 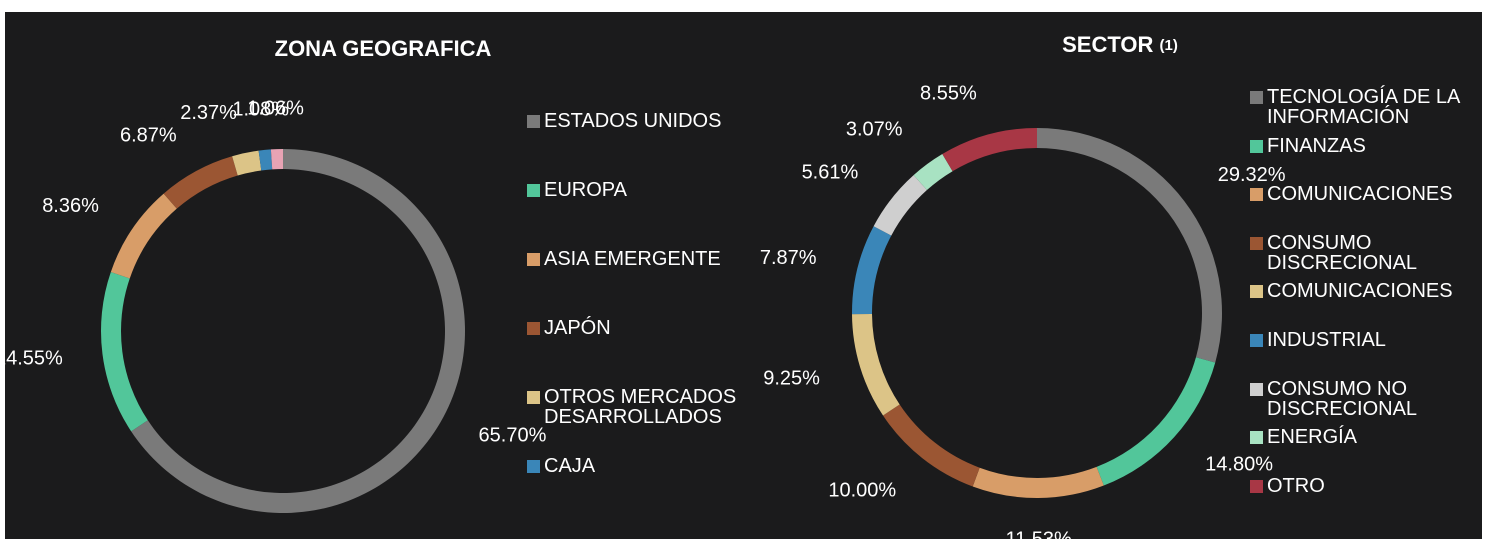 What do you see at coordinates (148, 135) in the screenshot?
I see `data-label: 6.87%` at bounding box center [148, 135].